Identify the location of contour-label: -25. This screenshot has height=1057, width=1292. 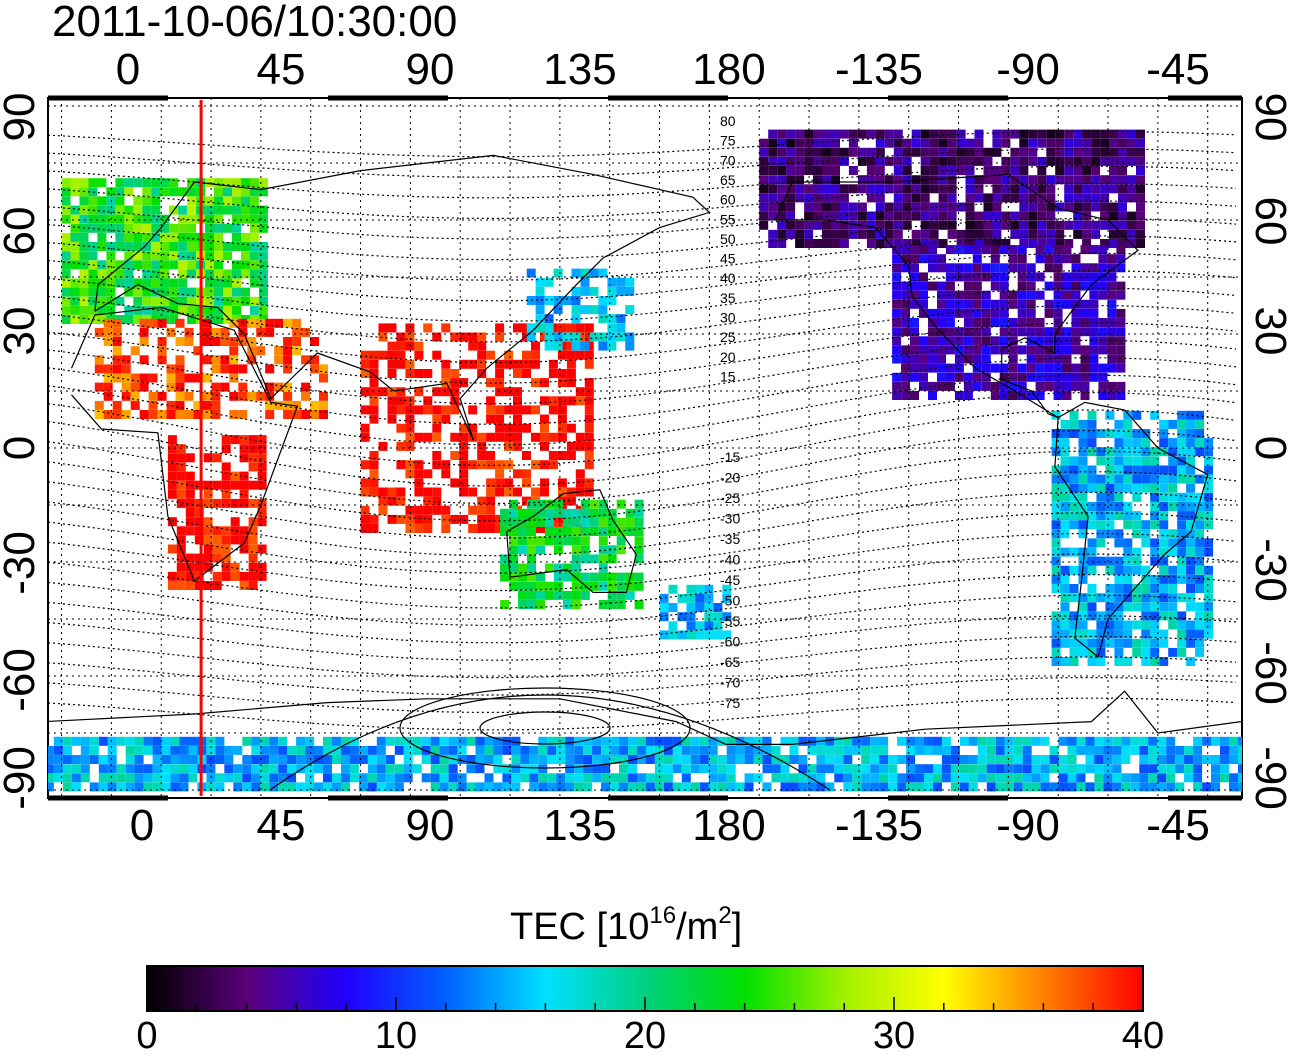
(730, 498).